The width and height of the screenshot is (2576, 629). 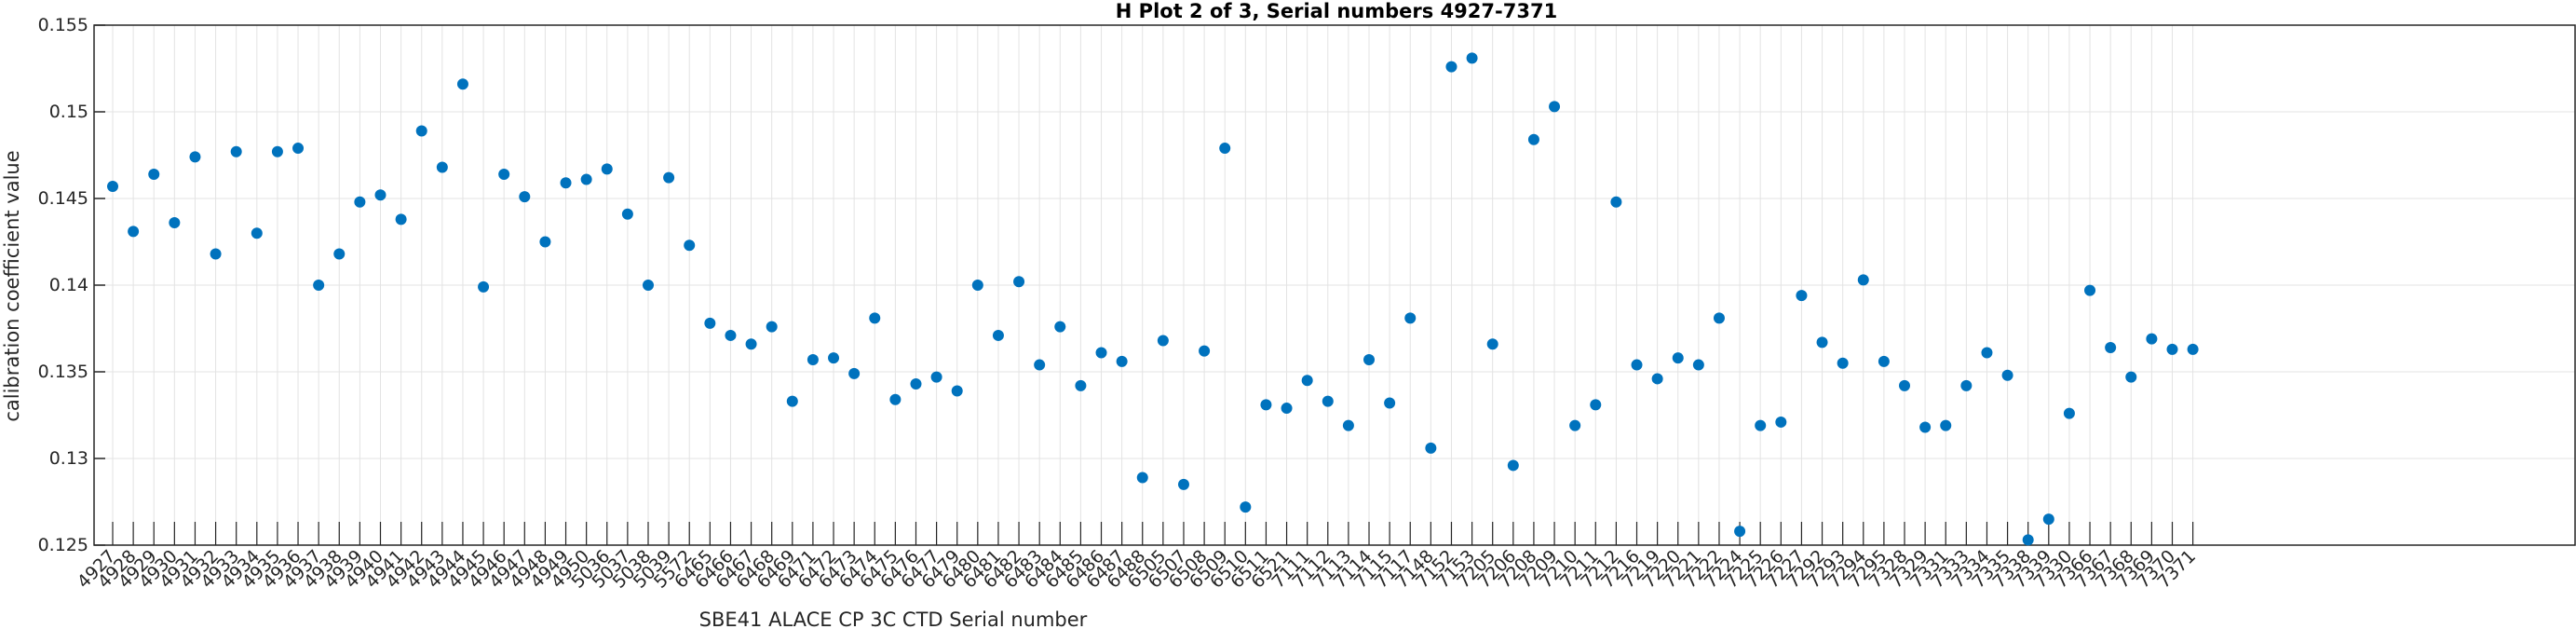 I want to click on y-tick-label: 0.14, so click(x=68, y=285).